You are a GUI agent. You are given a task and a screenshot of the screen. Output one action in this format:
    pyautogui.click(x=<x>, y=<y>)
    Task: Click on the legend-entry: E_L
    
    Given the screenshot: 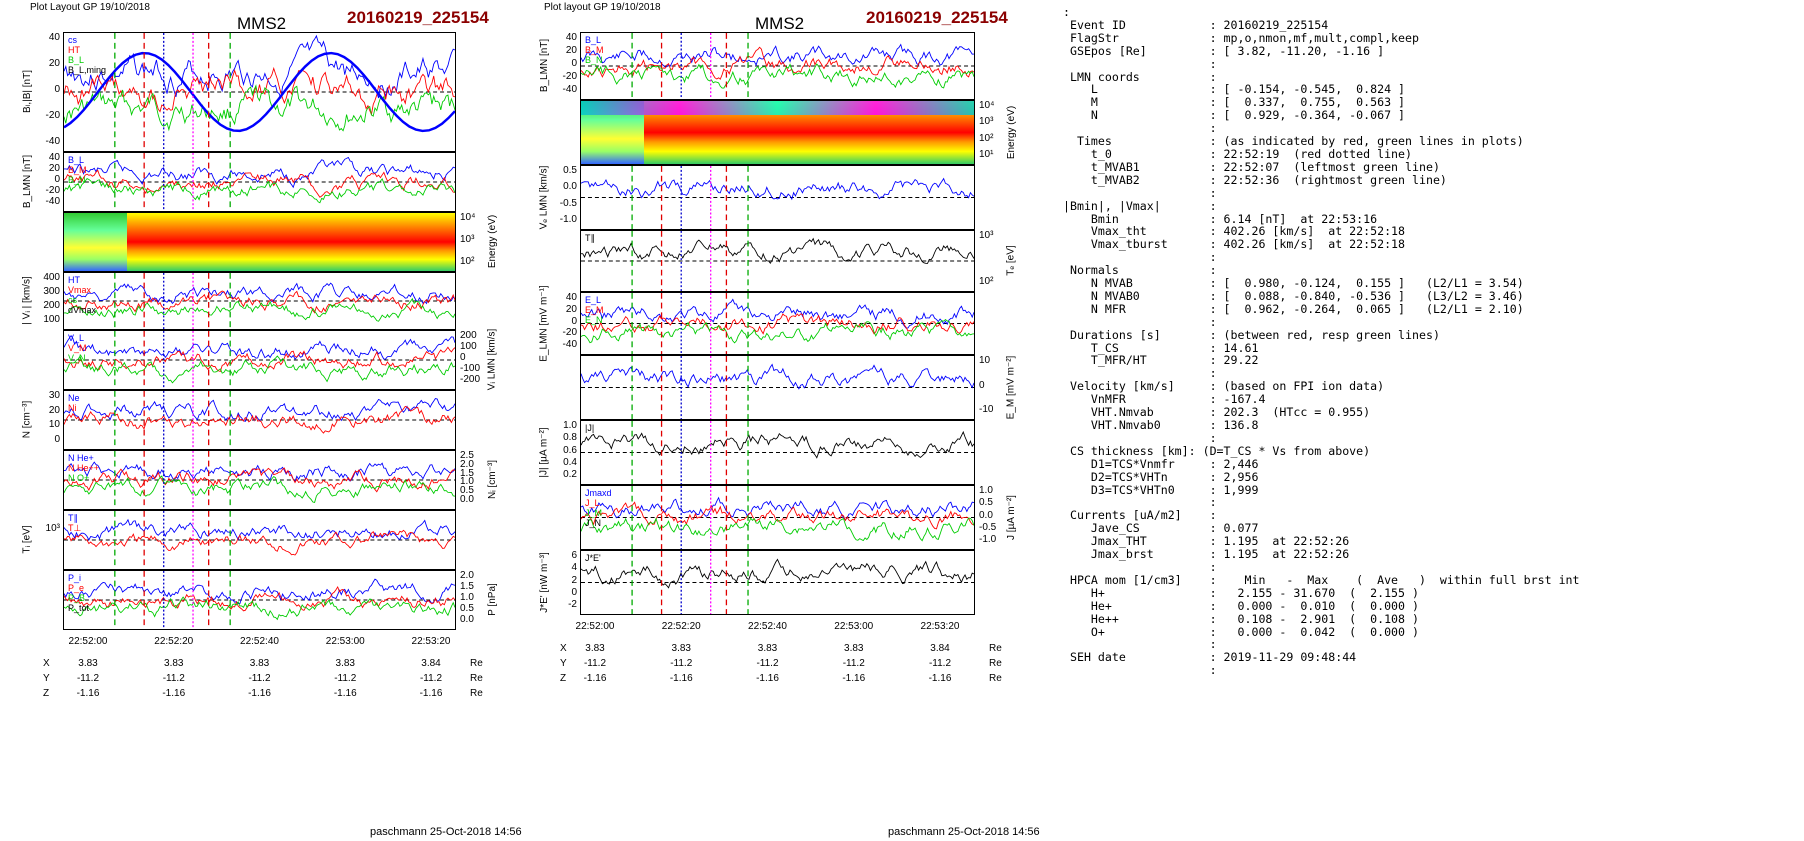 What is the action you would take?
    pyautogui.click(x=593, y=300)
    